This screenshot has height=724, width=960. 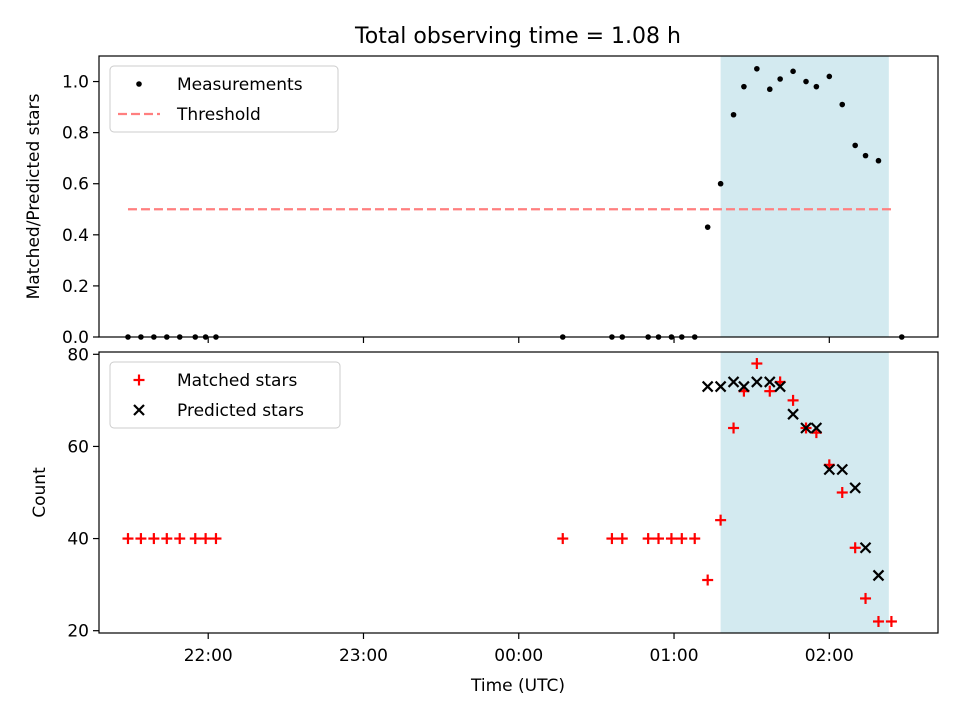 I want to click on top-y-axis-ticks: 0.0 0.2 0.4 0.6 0.8 1.0, so click(x=80, y=210).